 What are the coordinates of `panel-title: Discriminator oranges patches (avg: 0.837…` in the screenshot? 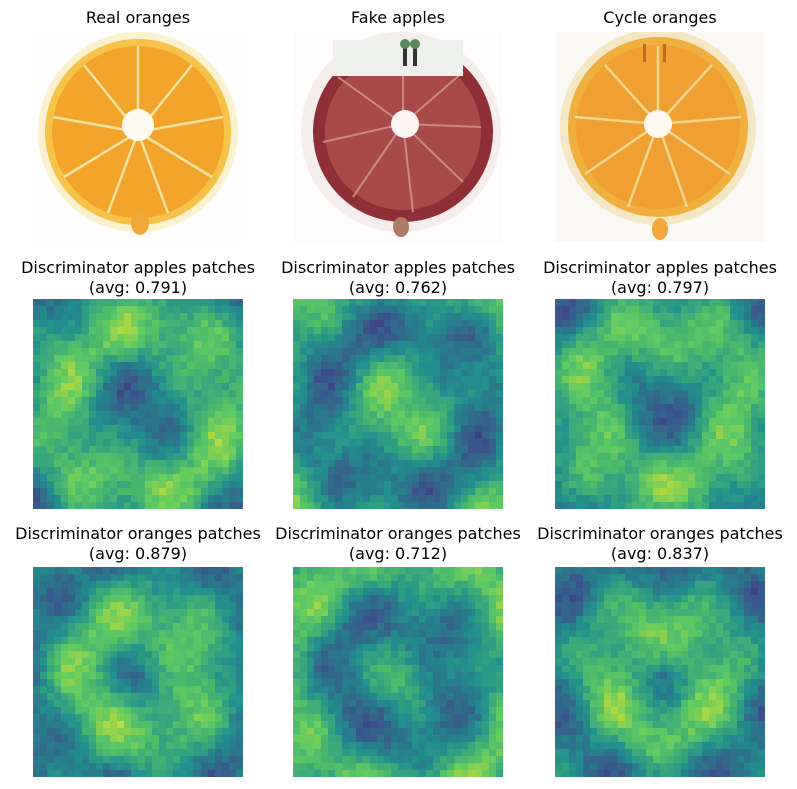 It's located at (660, 543).